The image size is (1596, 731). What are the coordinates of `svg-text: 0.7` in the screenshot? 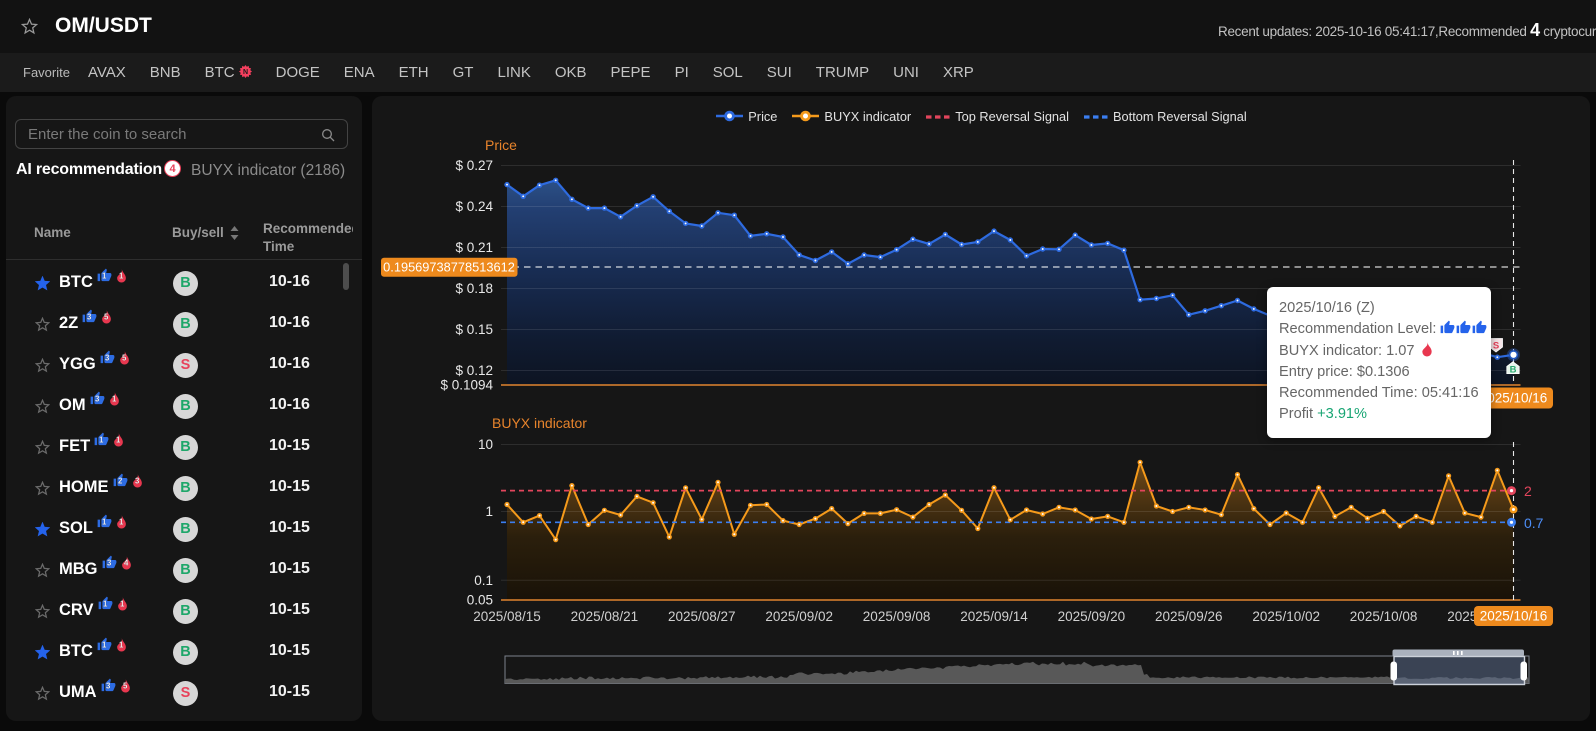 It's located at (1534, 523).